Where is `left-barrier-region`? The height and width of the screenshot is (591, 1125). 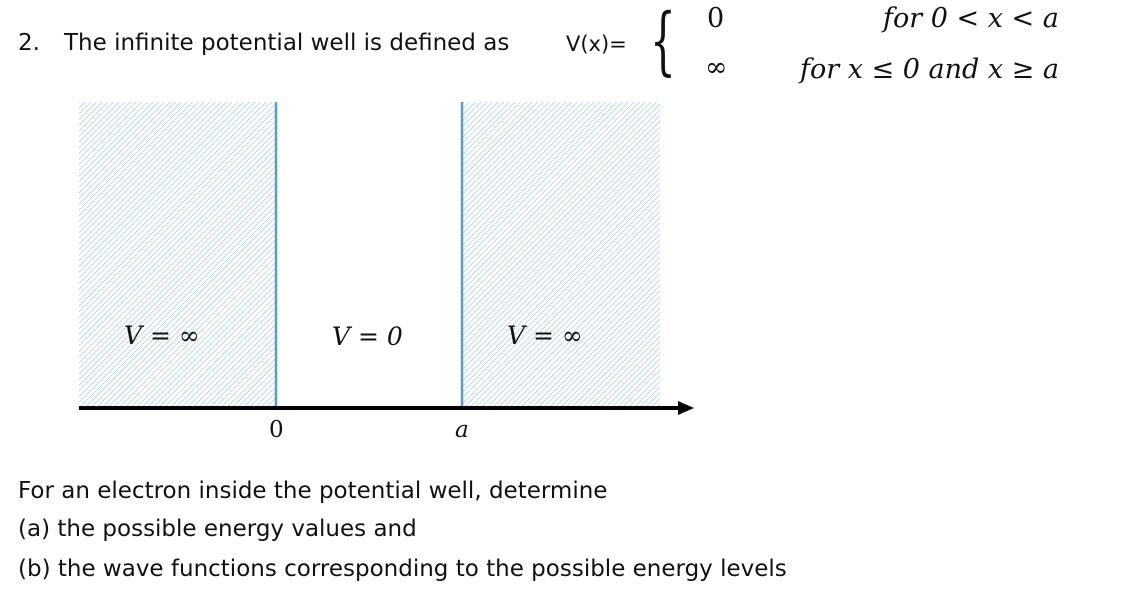
left-barrier-region is located at coordinates (177, 255).